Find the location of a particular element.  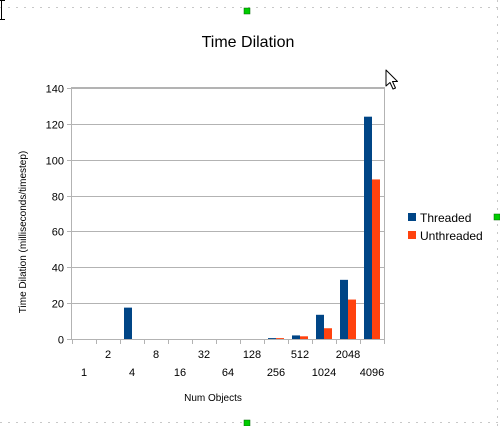

x-tick-label: 512 is located at coordinates (300, 355).